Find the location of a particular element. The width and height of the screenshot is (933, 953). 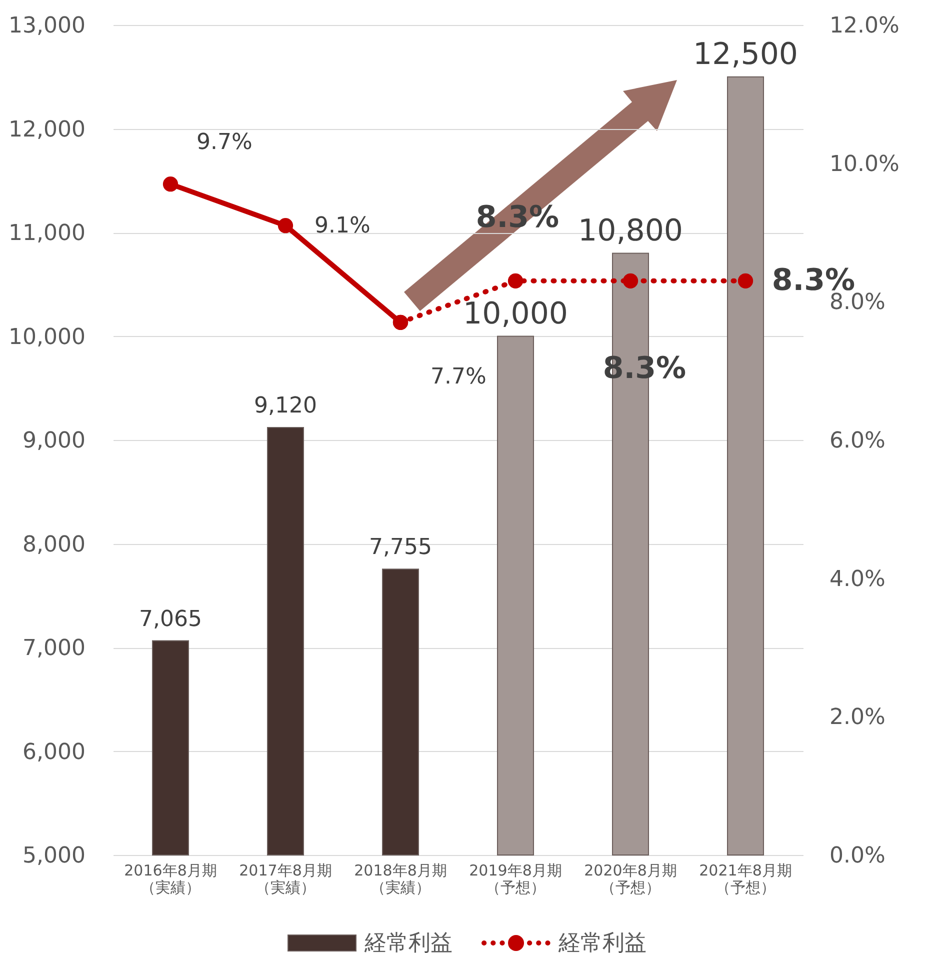

data-label: 7,065 is located at coordinates (170, 619).